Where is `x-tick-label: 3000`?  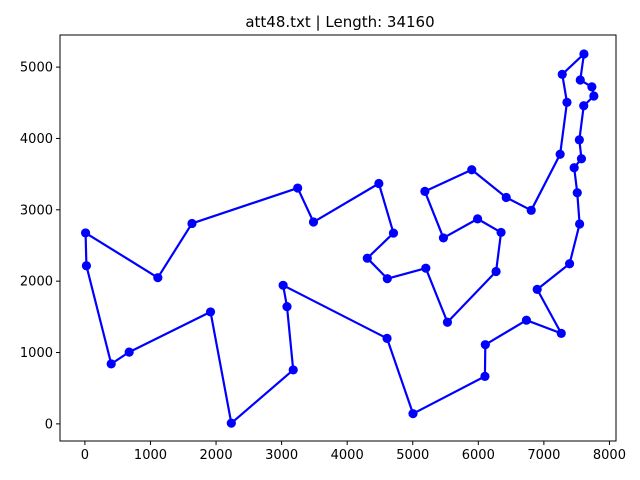 x-tick-label: 3000 is located at coordinates (281, 455).